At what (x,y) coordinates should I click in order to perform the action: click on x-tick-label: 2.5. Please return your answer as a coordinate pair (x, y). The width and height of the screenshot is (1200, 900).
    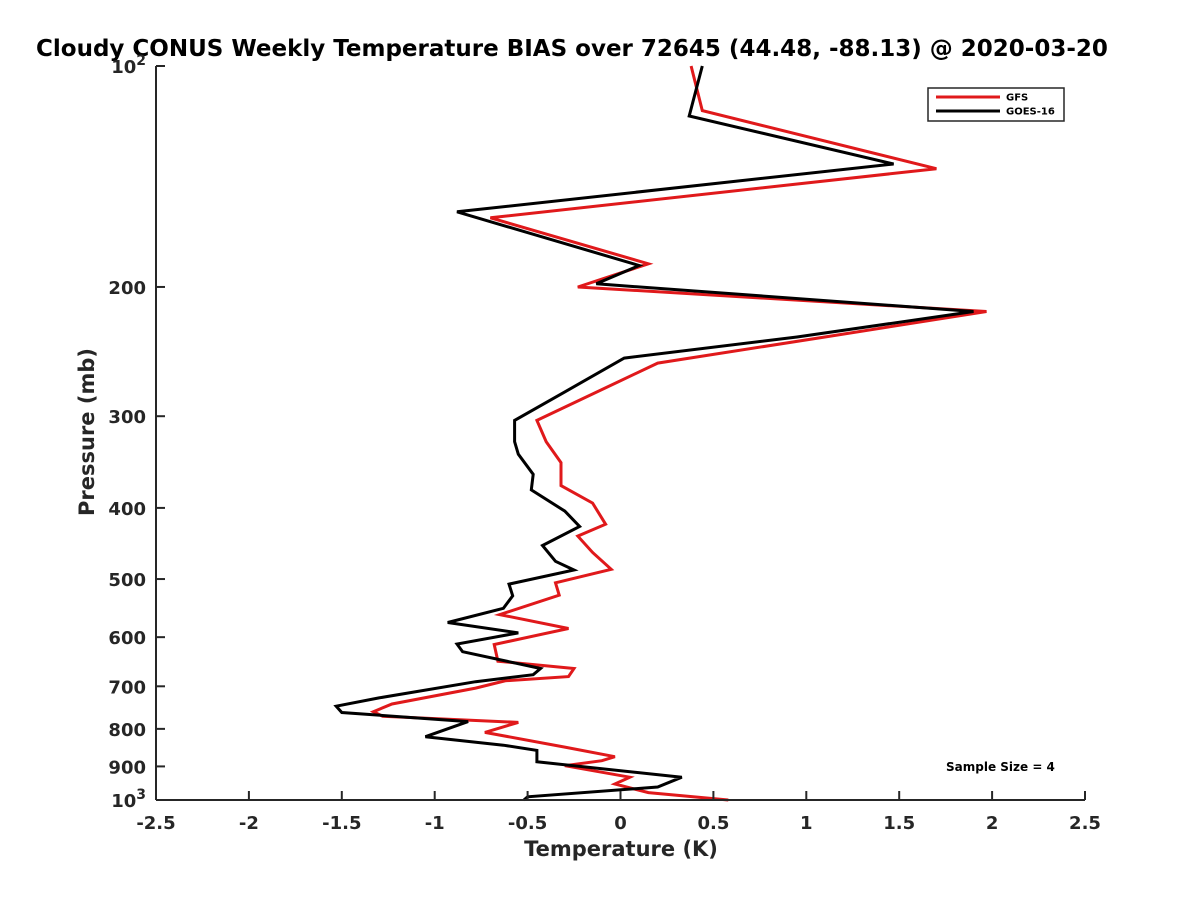
    Looking at the image, I should click on (1085, 823).